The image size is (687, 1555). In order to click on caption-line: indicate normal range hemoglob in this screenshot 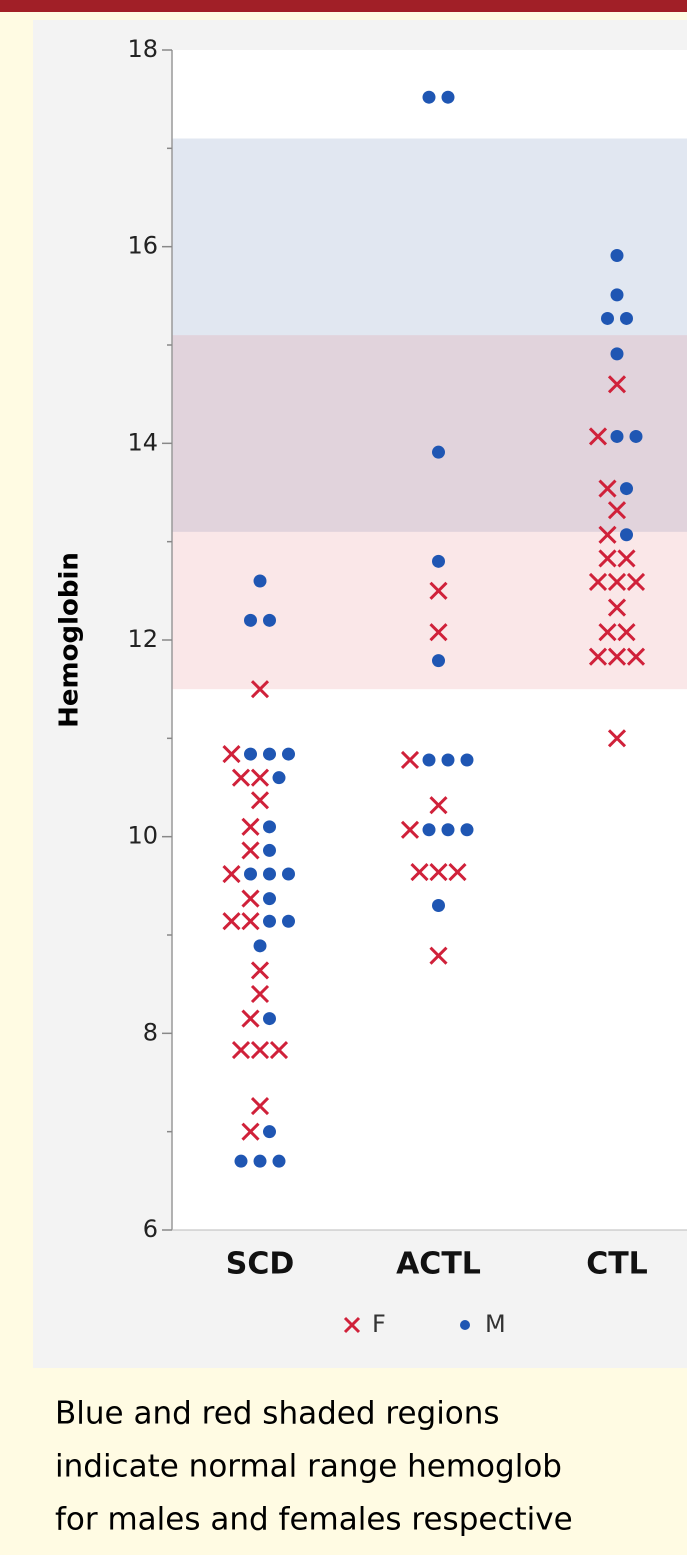, I will do `click(308, 1467)`.